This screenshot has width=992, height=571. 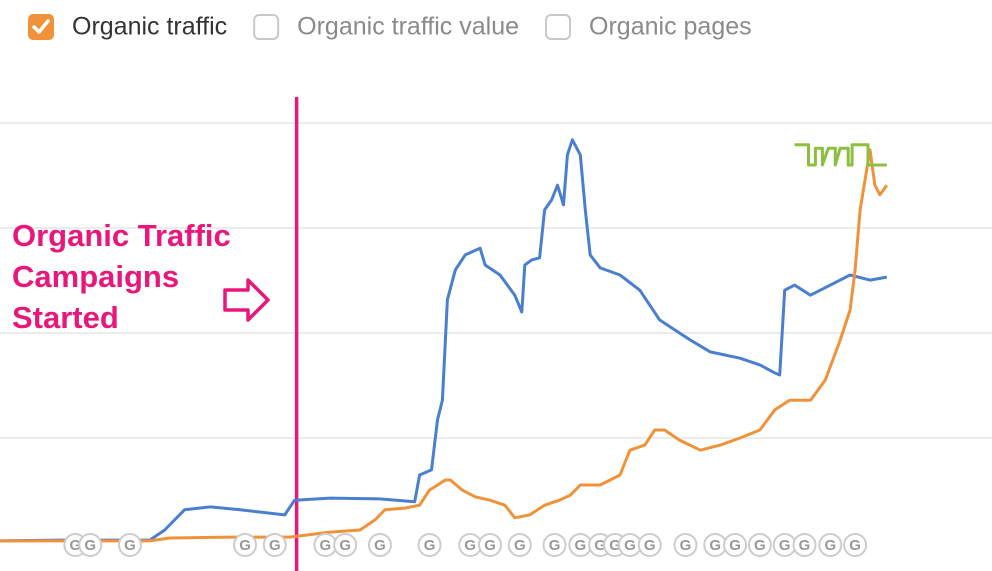 I want to click on legend-item: Organic pages, so click(x=648, y=27).